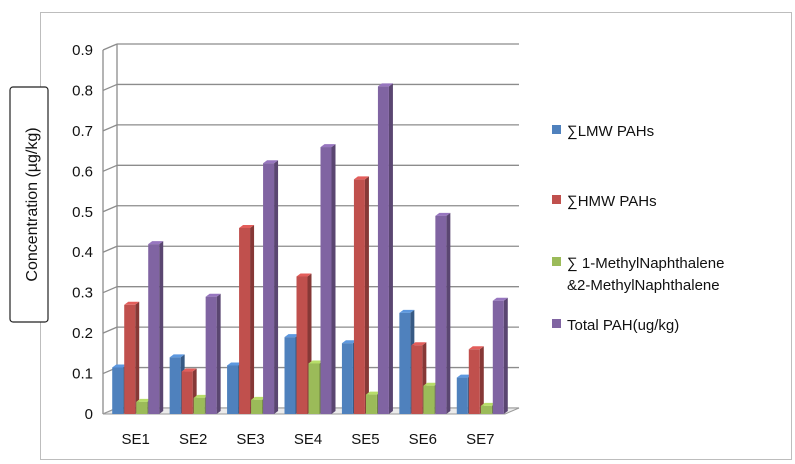 This screenshot has height=464, width=795. I want to click on x-tick-label: SE5, so click(365, 439).